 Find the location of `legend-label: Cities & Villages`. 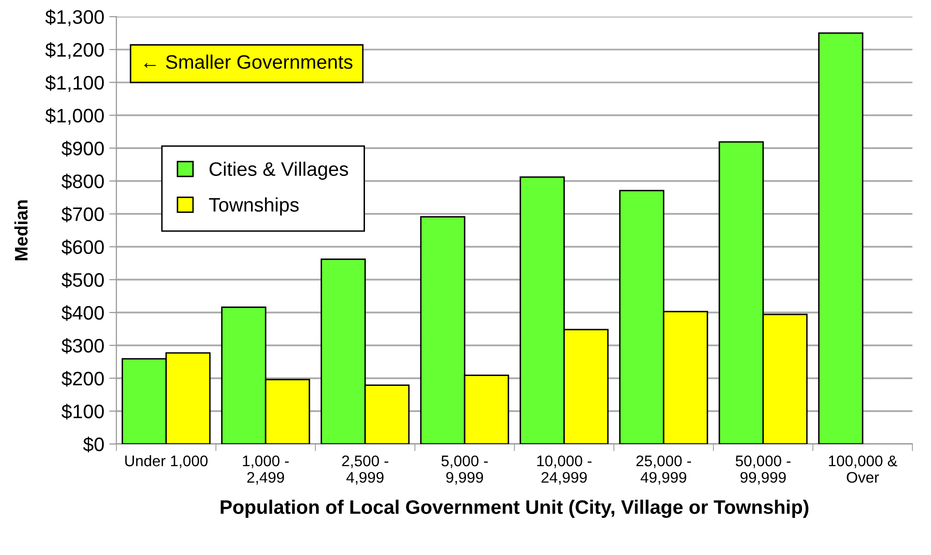

legend-label: Cities & Villages is located at coordinates (279, 171).